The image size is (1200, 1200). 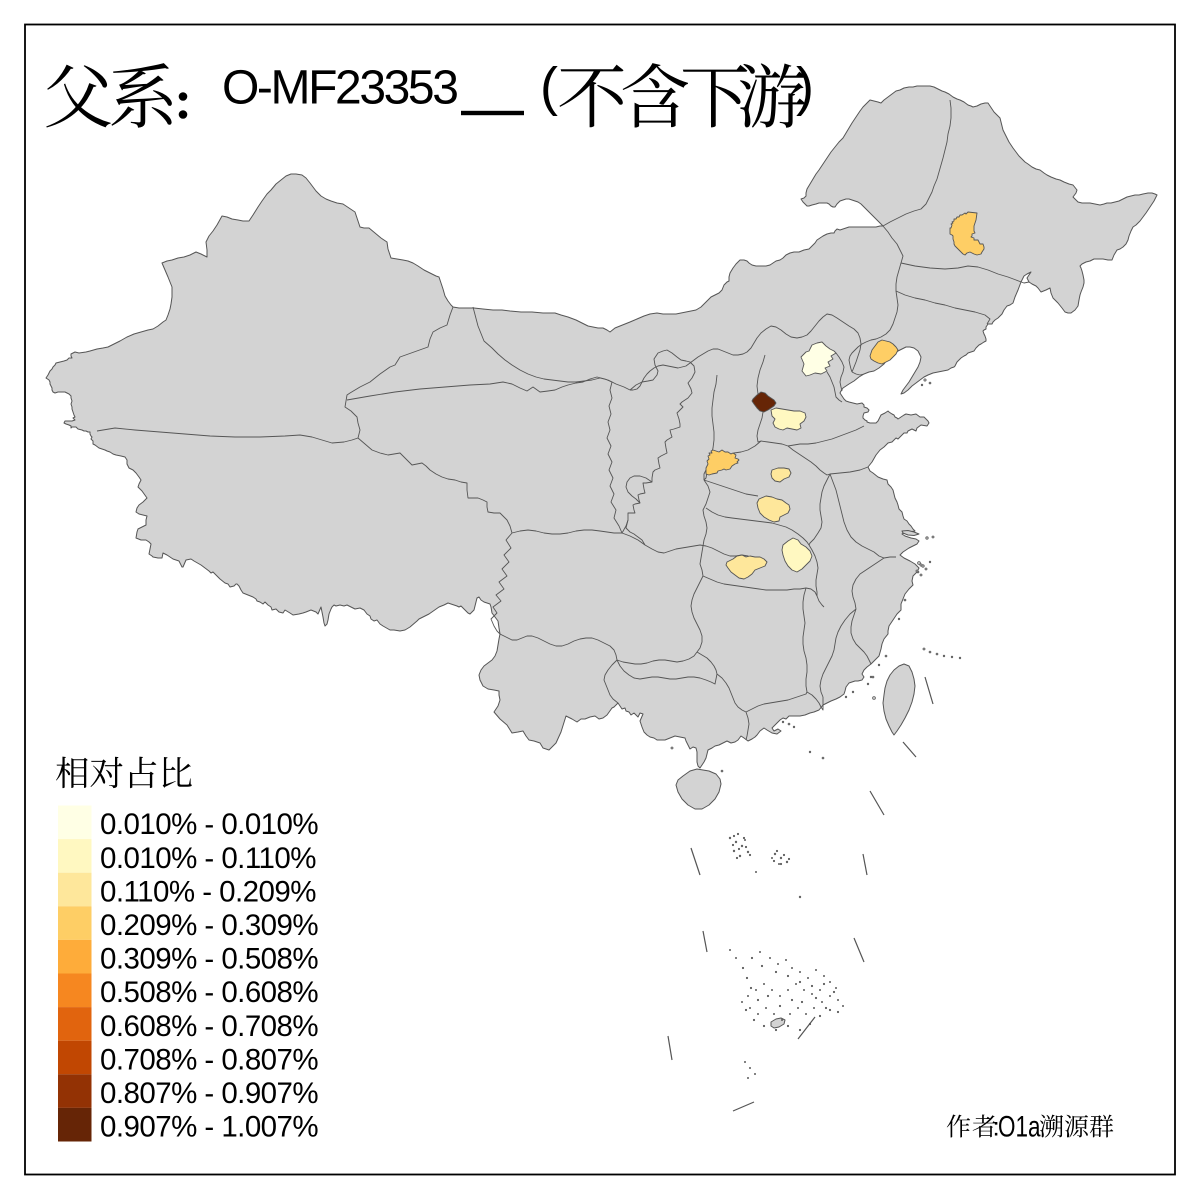 What do you see at coordinates (209, 992) in the screenshot?
I see `svg-text: 0.508% - 0.608%` at bounding box center [209, 992].